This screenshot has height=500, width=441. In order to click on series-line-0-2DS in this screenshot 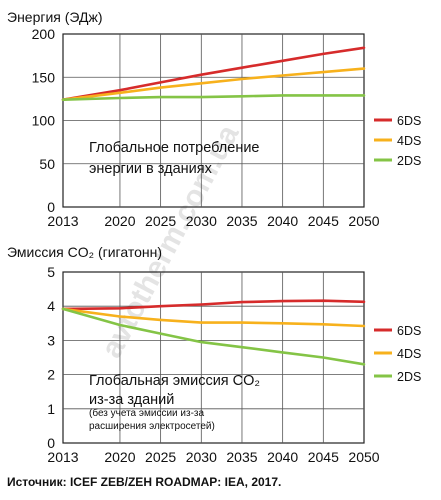, I will do `click(213, 97)`.